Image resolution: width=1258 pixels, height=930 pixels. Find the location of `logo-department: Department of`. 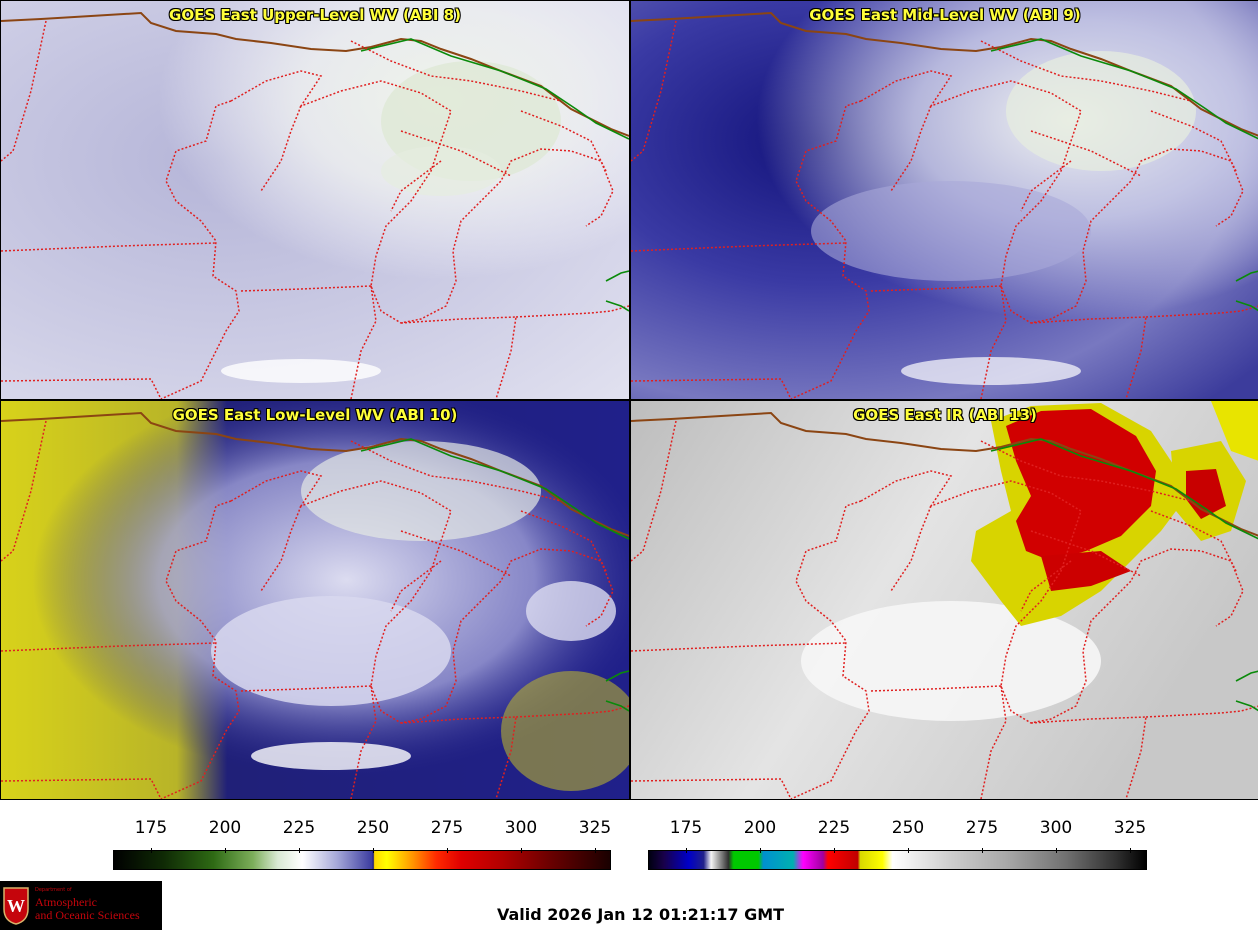

logo-department: Department of is located at coordinates (53, 890).